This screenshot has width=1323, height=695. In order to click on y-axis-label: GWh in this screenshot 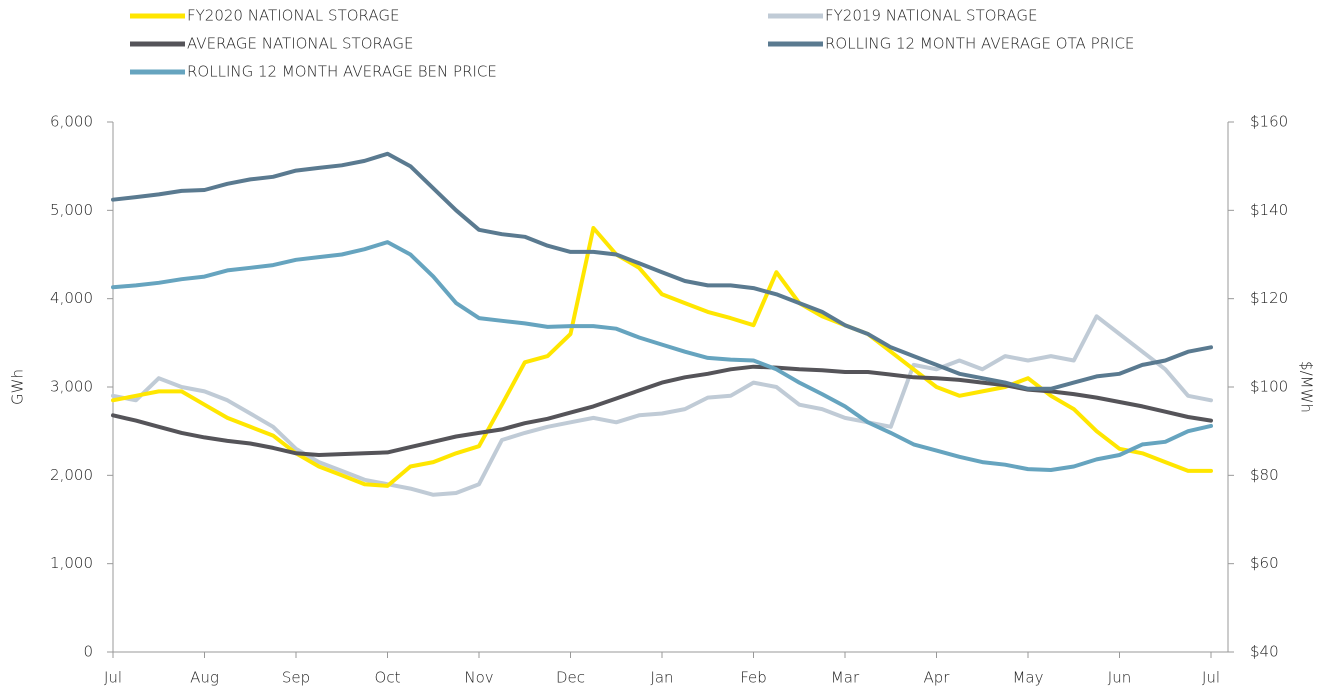, I will do `click(18, 387)`.